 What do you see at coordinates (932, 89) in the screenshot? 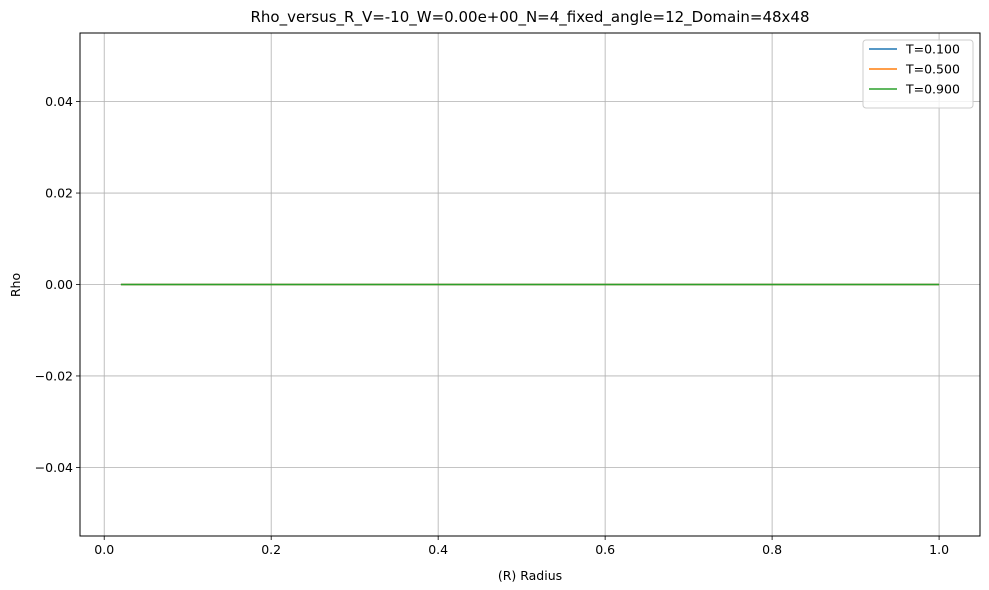
I see `legend-label: T=0.900` at bounding box center [932, 89].